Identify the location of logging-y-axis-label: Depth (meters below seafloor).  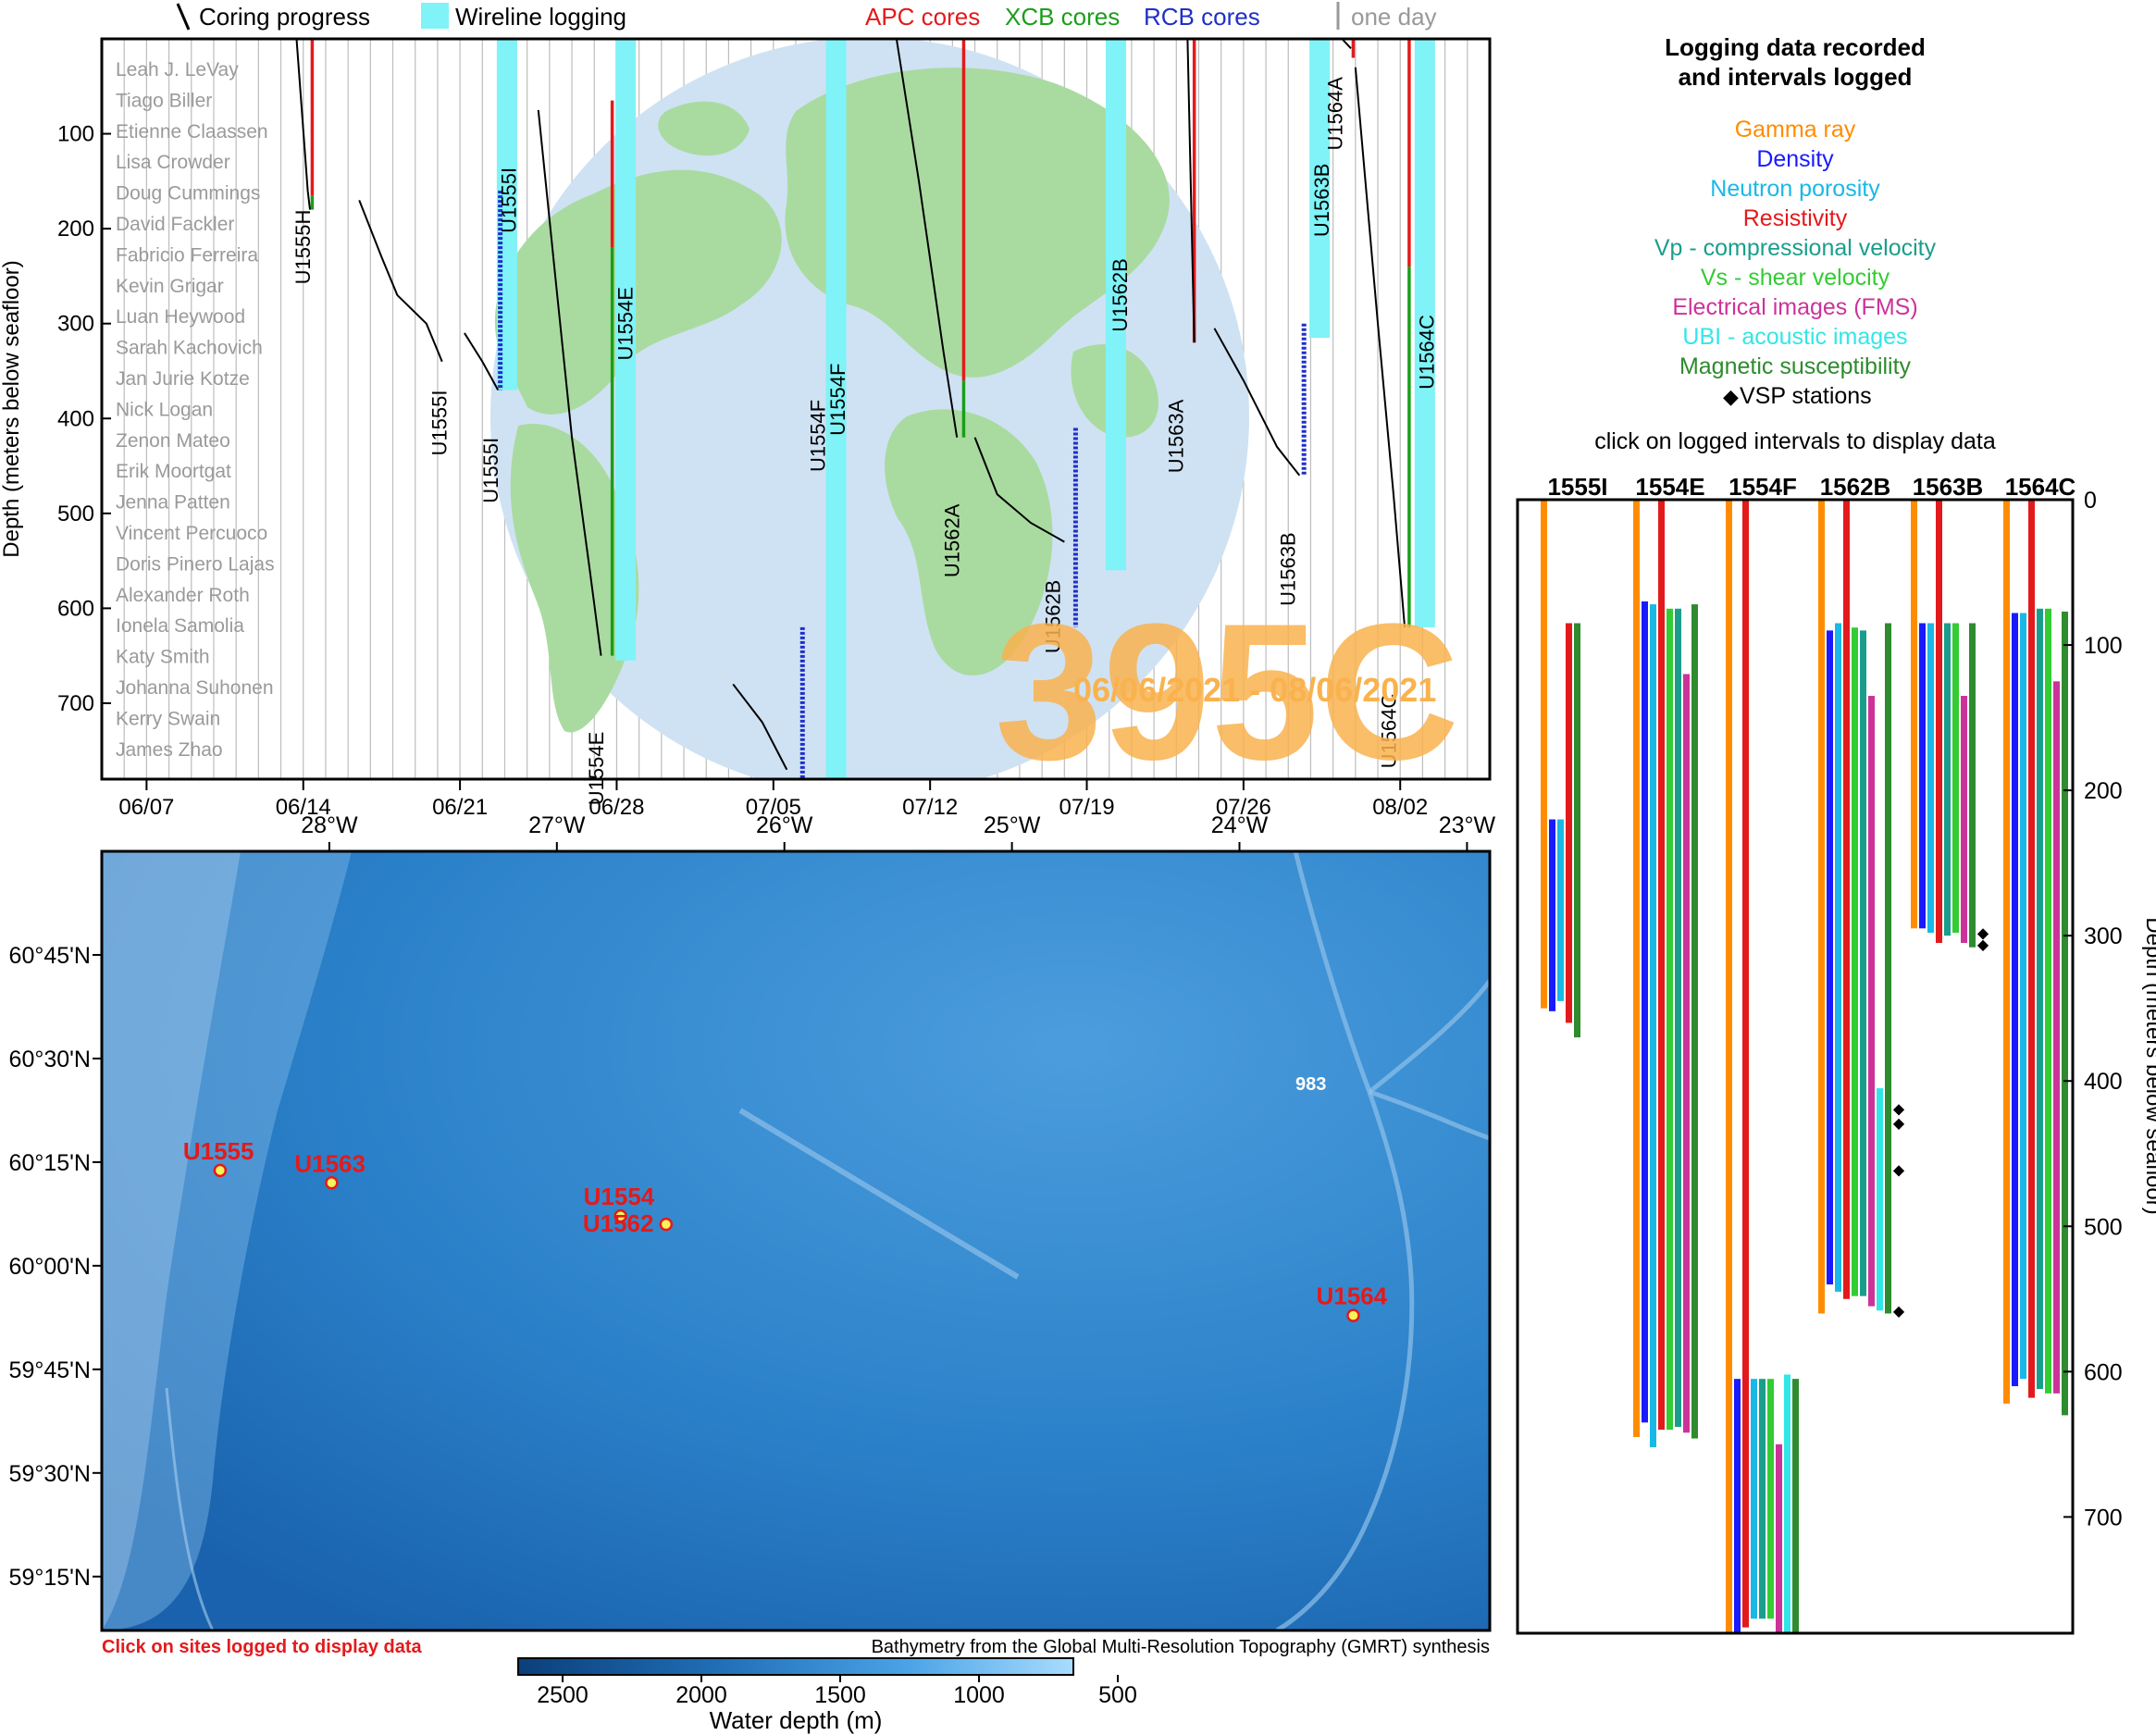
(2148, 1065).